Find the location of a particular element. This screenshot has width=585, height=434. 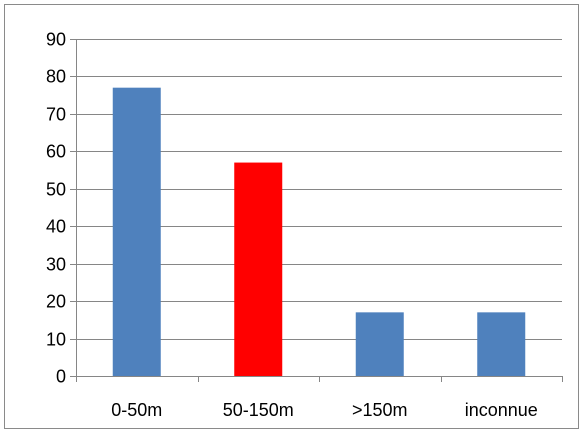

y-tick-label: 0 is located at coordinates (61, 377).